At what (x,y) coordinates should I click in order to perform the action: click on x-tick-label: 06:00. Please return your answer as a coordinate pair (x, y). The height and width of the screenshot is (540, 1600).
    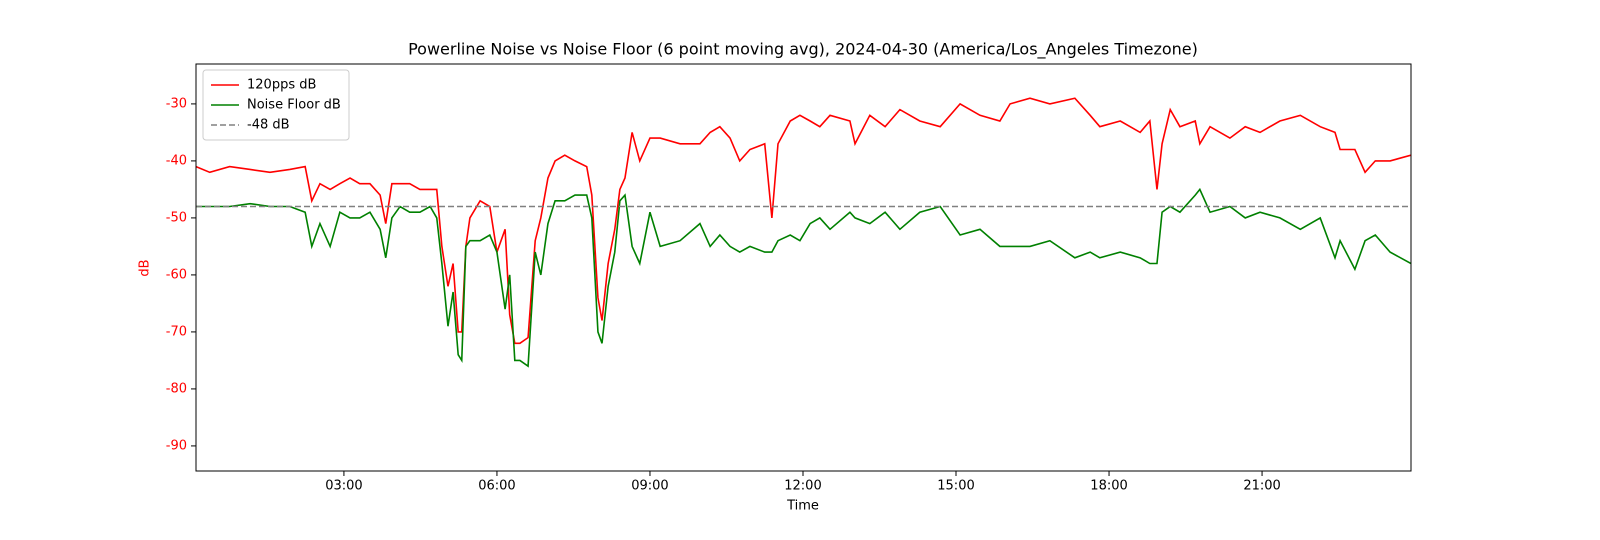
    Looking at the image, I should click on (496, 486).